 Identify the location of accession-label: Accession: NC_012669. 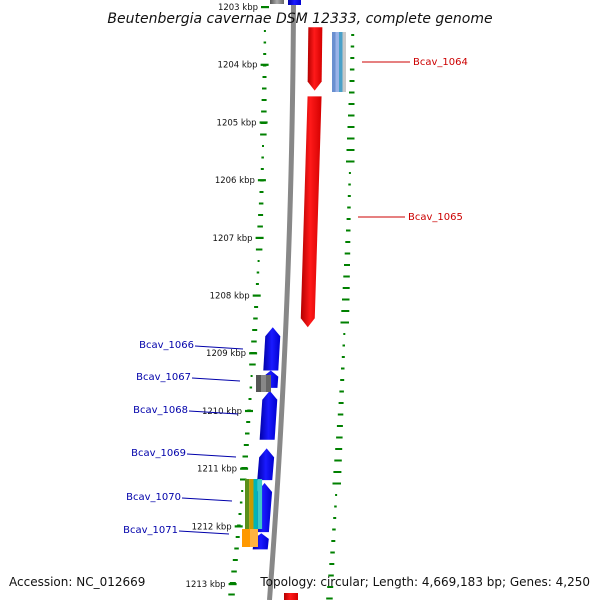
(77, 582).